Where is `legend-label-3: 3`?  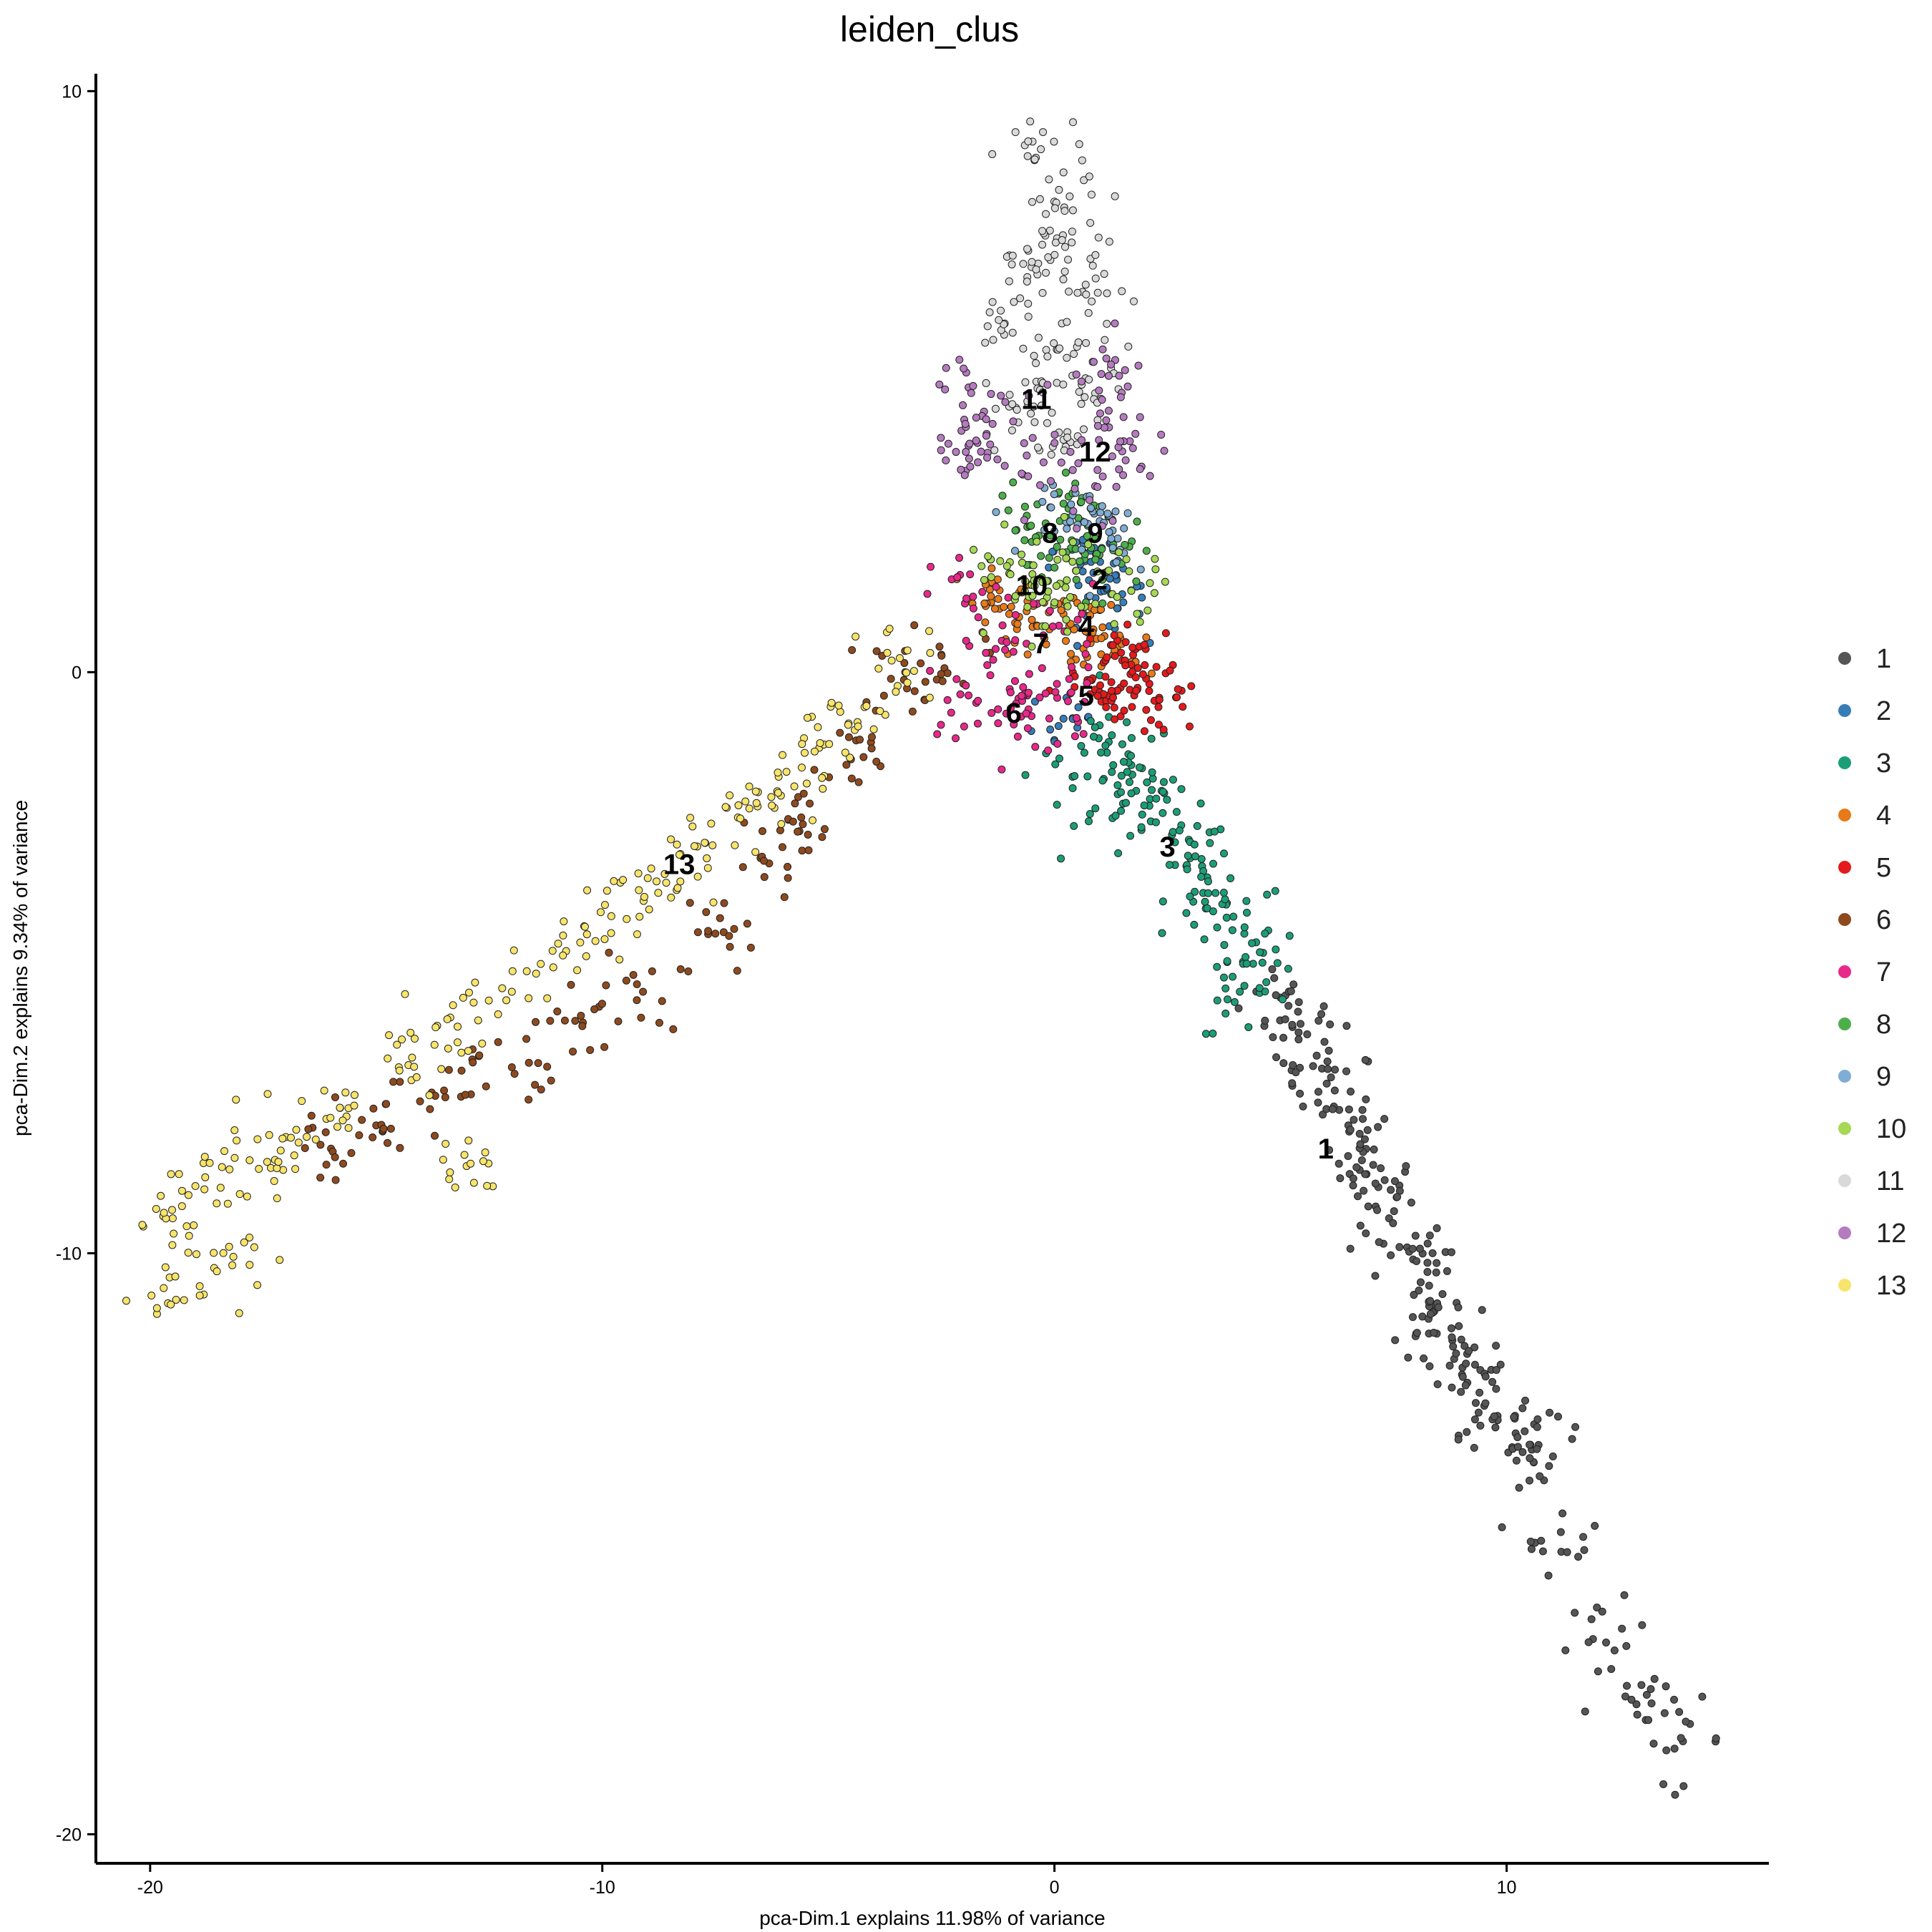 legend-label-3: 3 is located at coordinates (1883, 763).